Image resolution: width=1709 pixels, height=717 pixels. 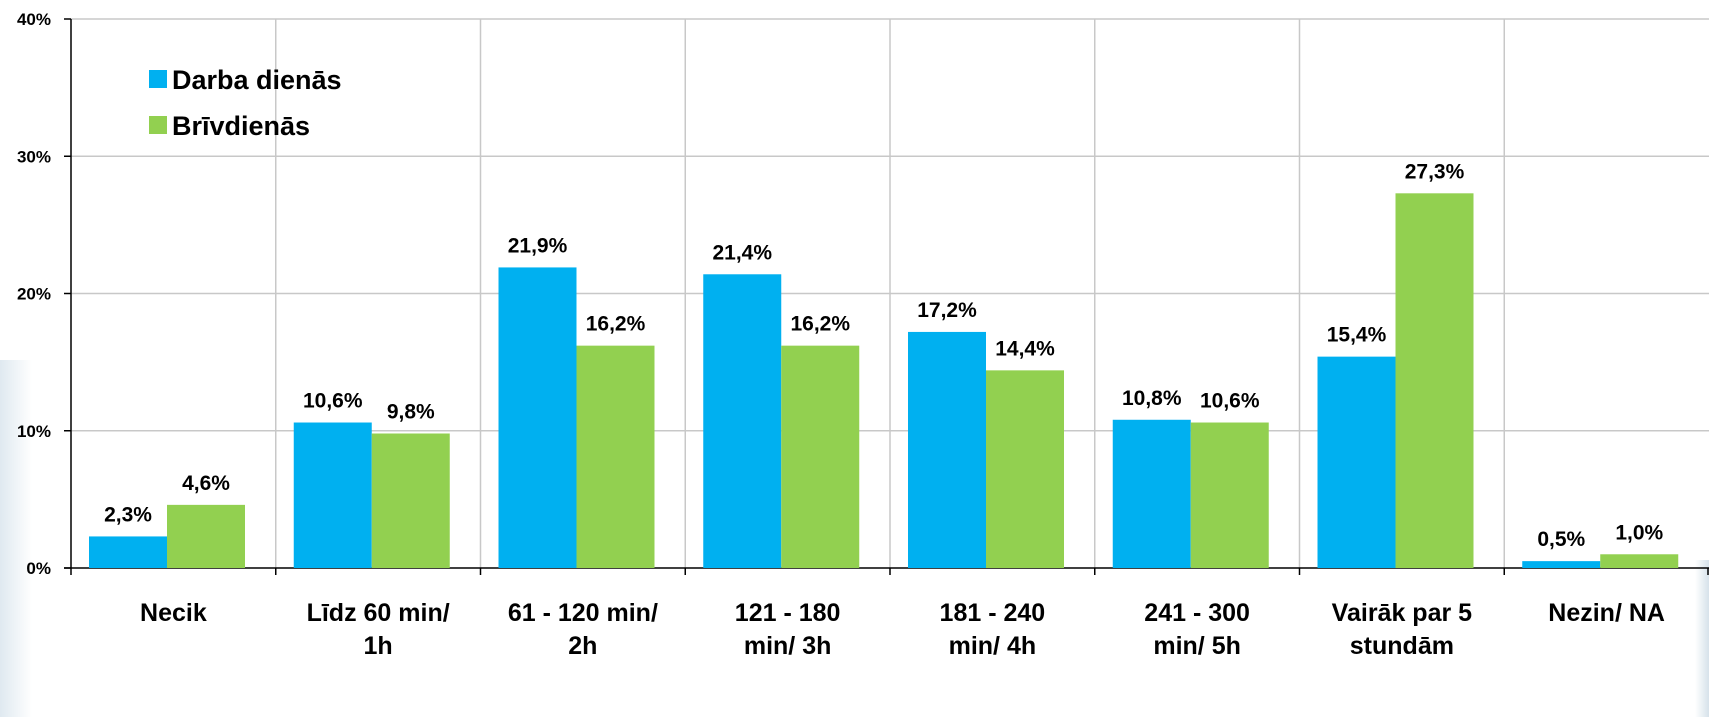 What do you see at coordinates (34, 294) in the screenshot?
I see `y-tick-label: 20%` at bounding box center [34, 294].